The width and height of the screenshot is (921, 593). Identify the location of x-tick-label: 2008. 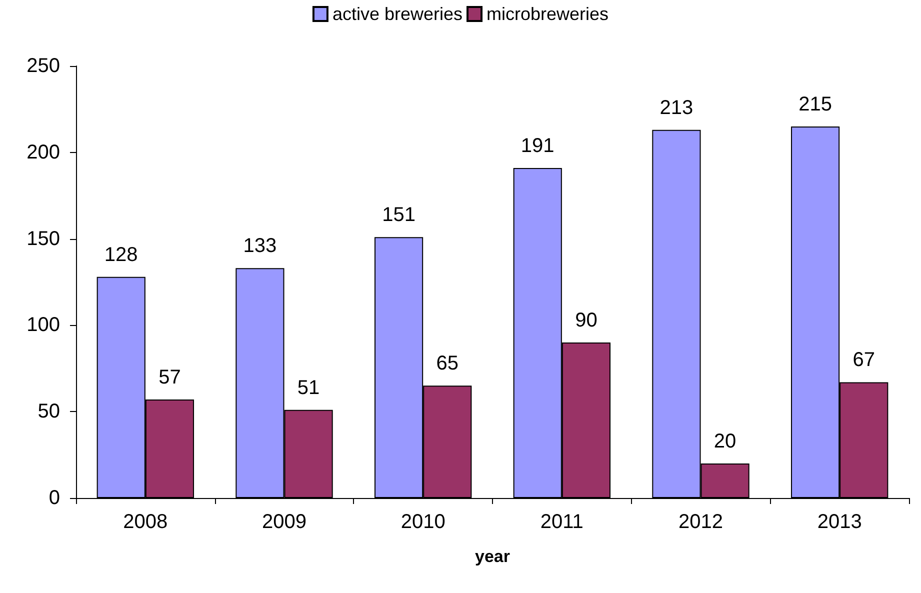
(145, 522).